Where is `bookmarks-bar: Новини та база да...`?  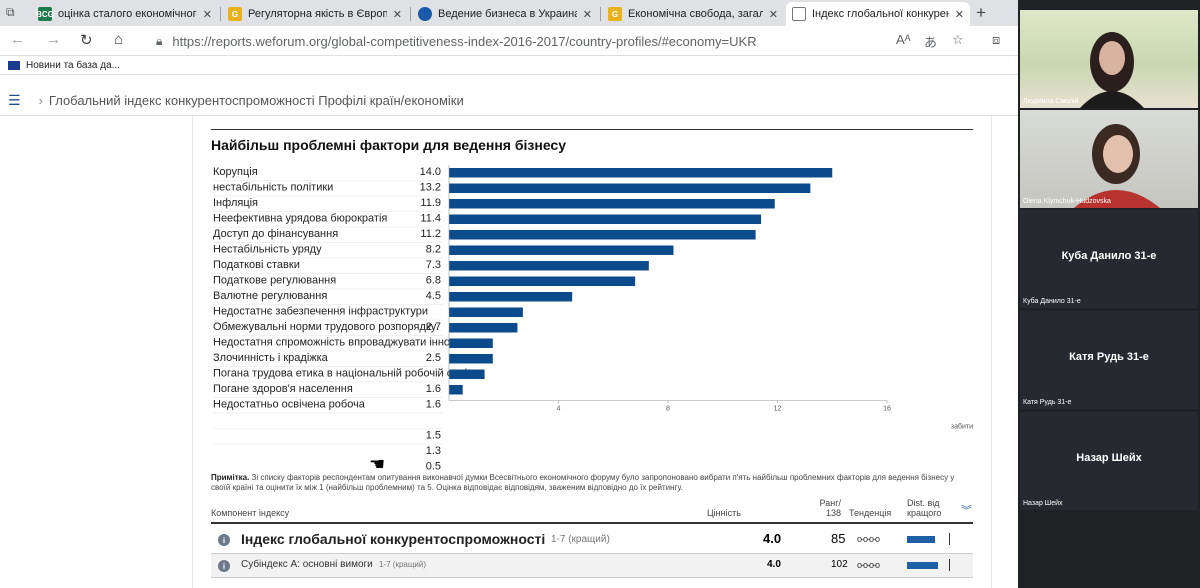 bookmarks-bar: Новини та база да... is located at coordinates (509, 66).